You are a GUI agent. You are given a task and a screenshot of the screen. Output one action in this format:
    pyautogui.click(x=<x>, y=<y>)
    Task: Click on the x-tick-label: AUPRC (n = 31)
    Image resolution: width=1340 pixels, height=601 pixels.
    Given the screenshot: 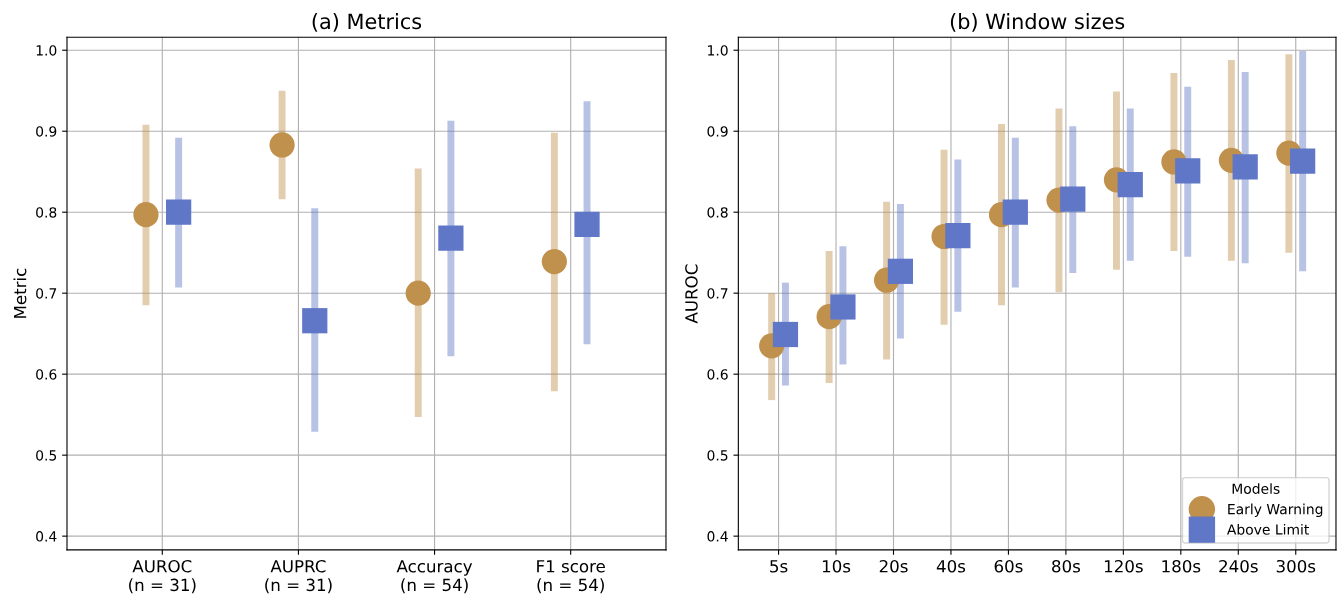 What is the action you would take?
    pyautogui.click(x=298, y=576)
    